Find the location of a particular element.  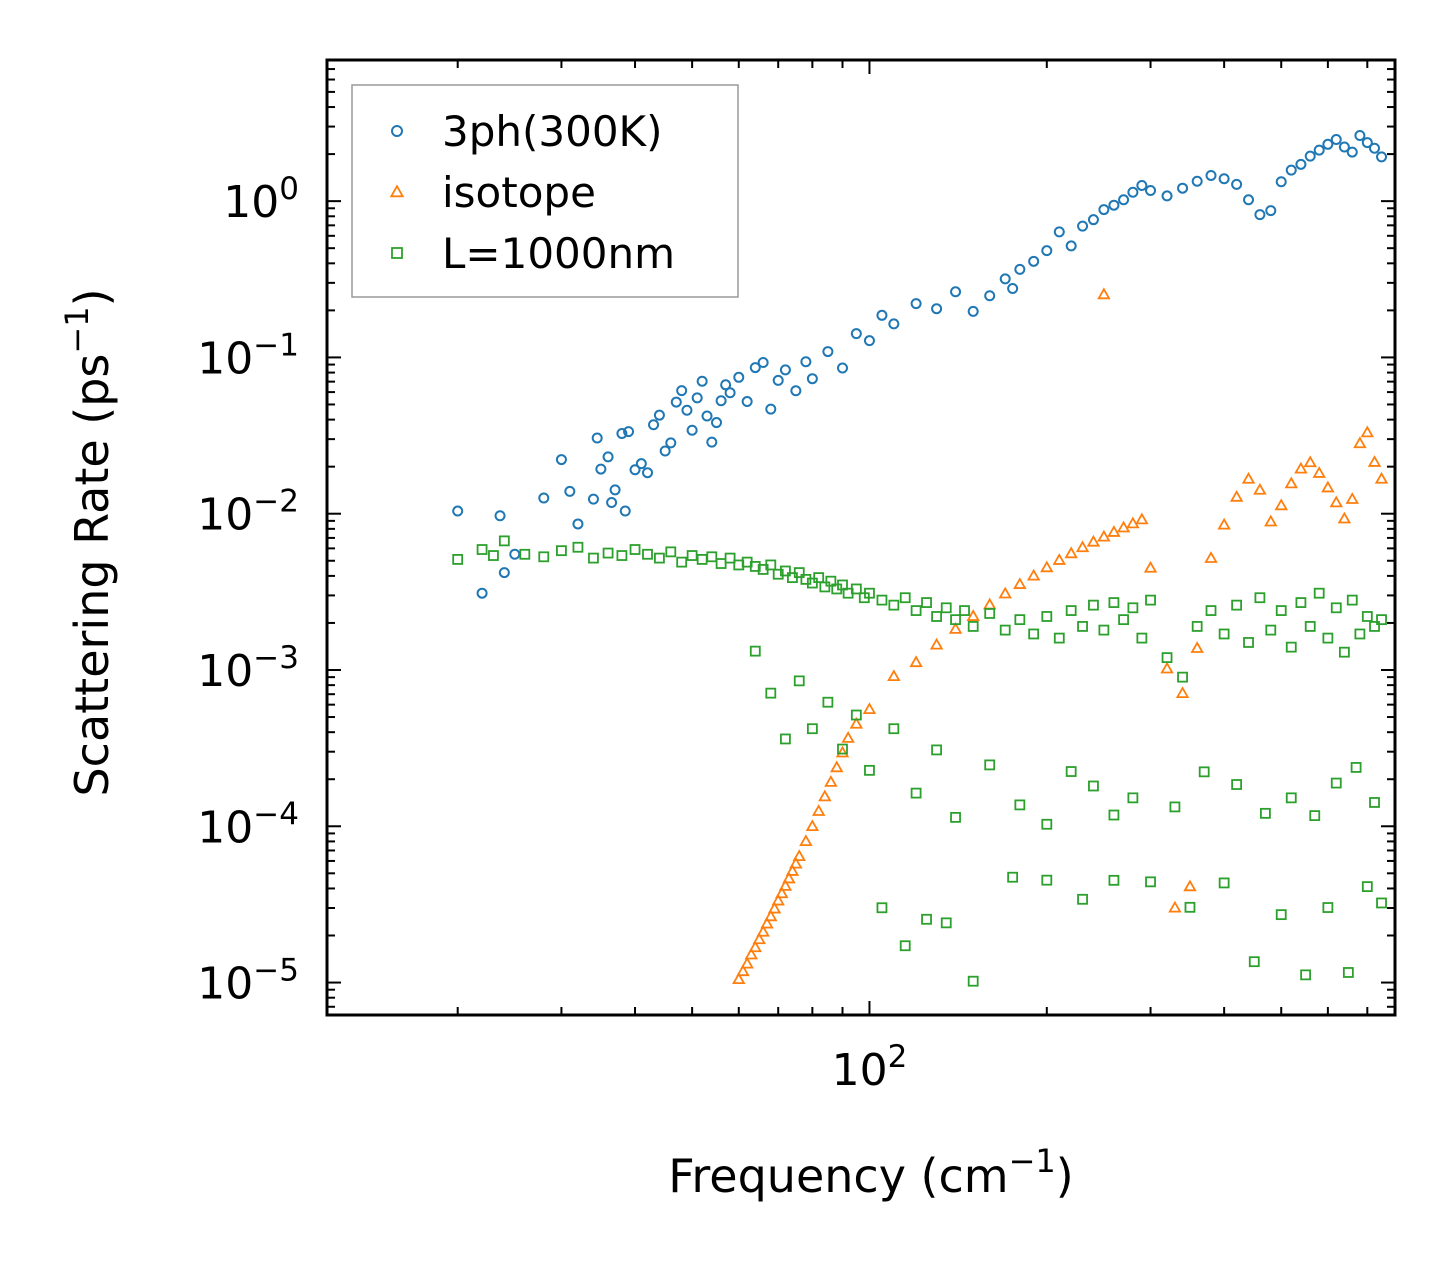

legend-label: L=1000nm is located at coordinates (558, 253).